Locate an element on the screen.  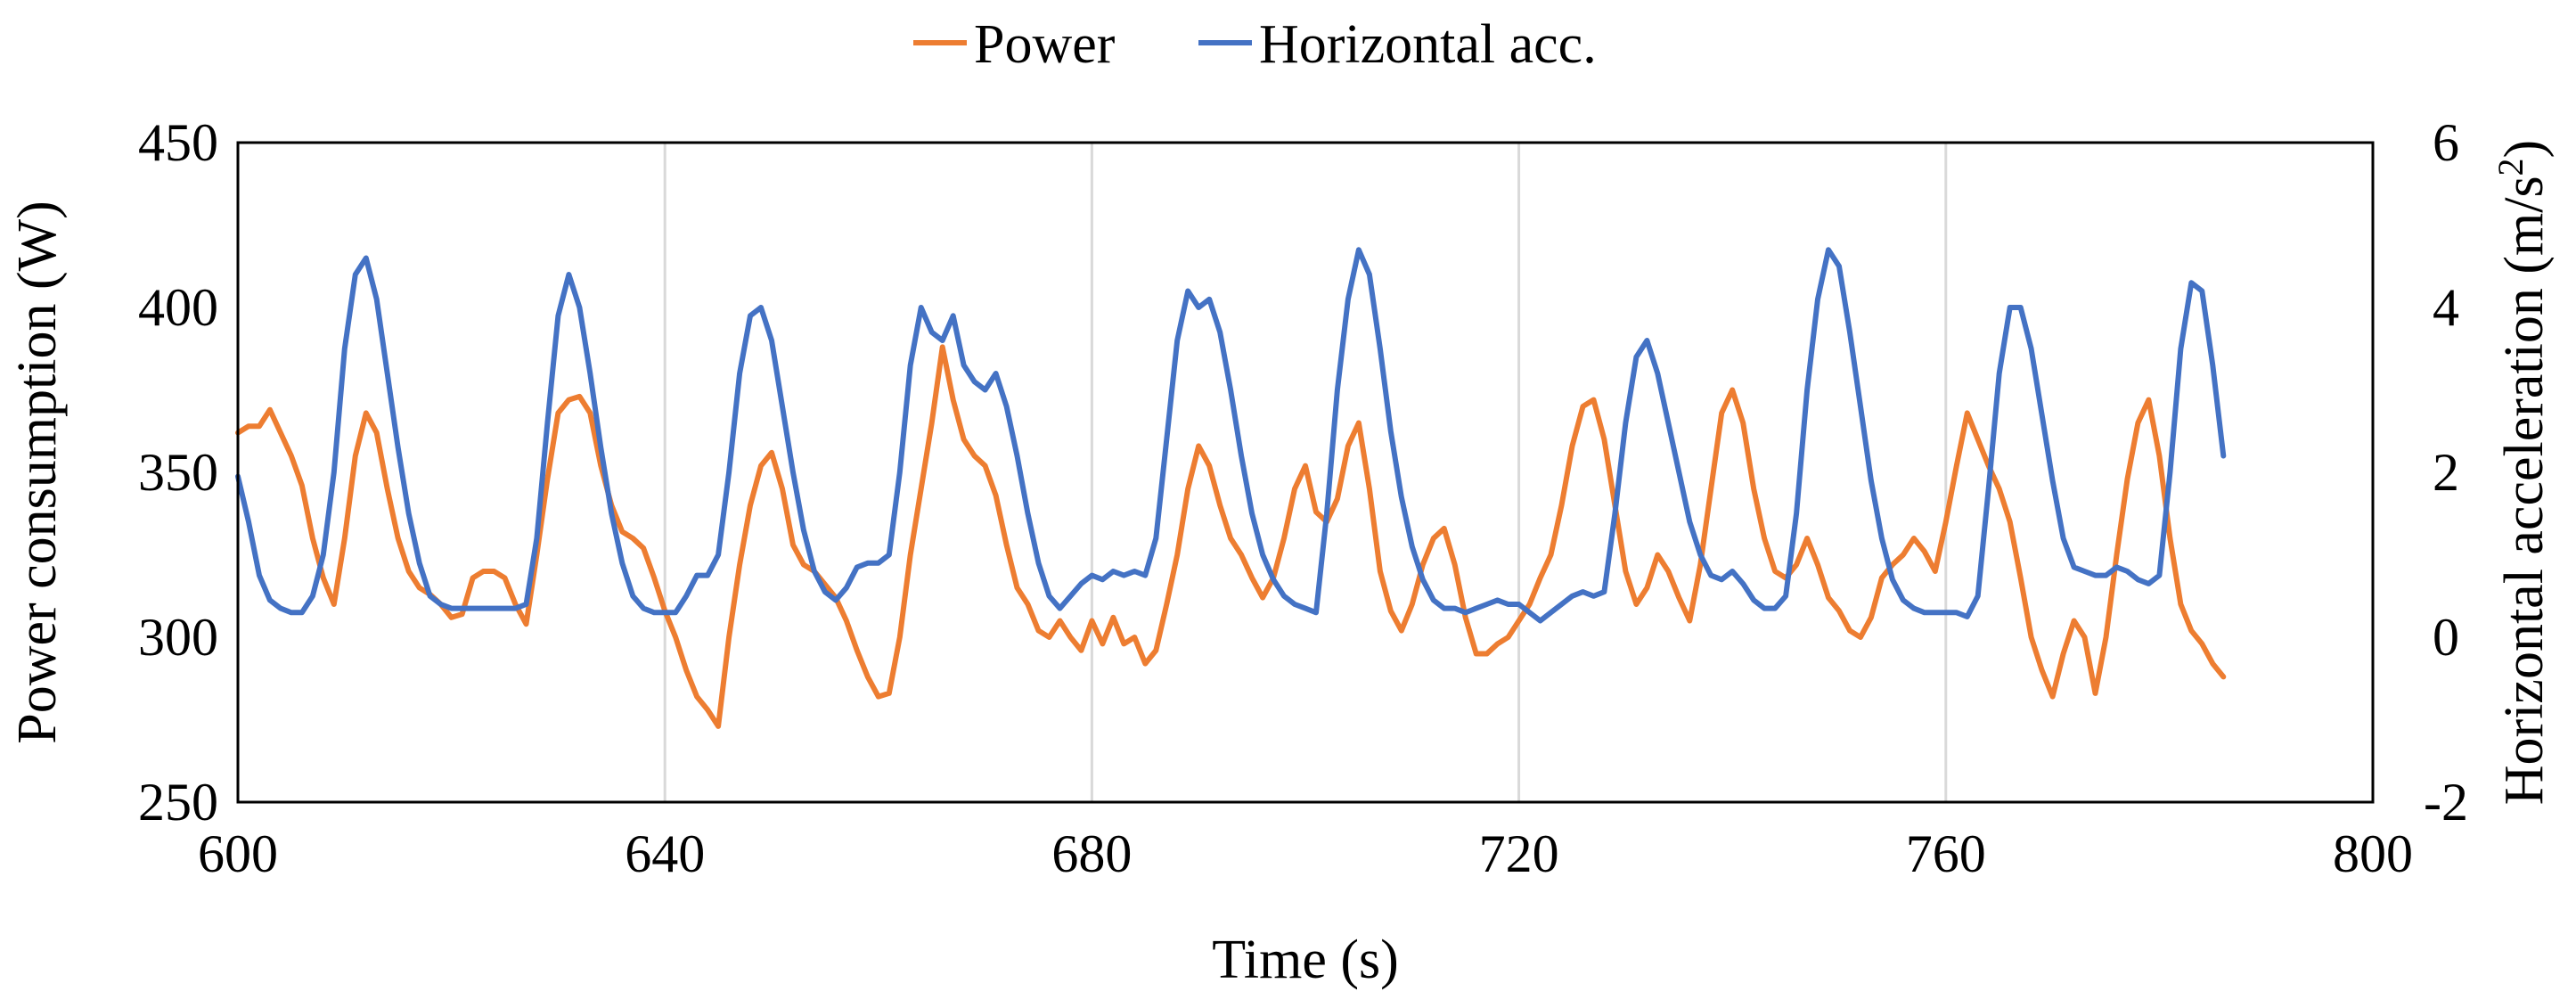
y-axis-right-label: Horizontal acceleration (m/s2) is located at coordinates (2522, 472).